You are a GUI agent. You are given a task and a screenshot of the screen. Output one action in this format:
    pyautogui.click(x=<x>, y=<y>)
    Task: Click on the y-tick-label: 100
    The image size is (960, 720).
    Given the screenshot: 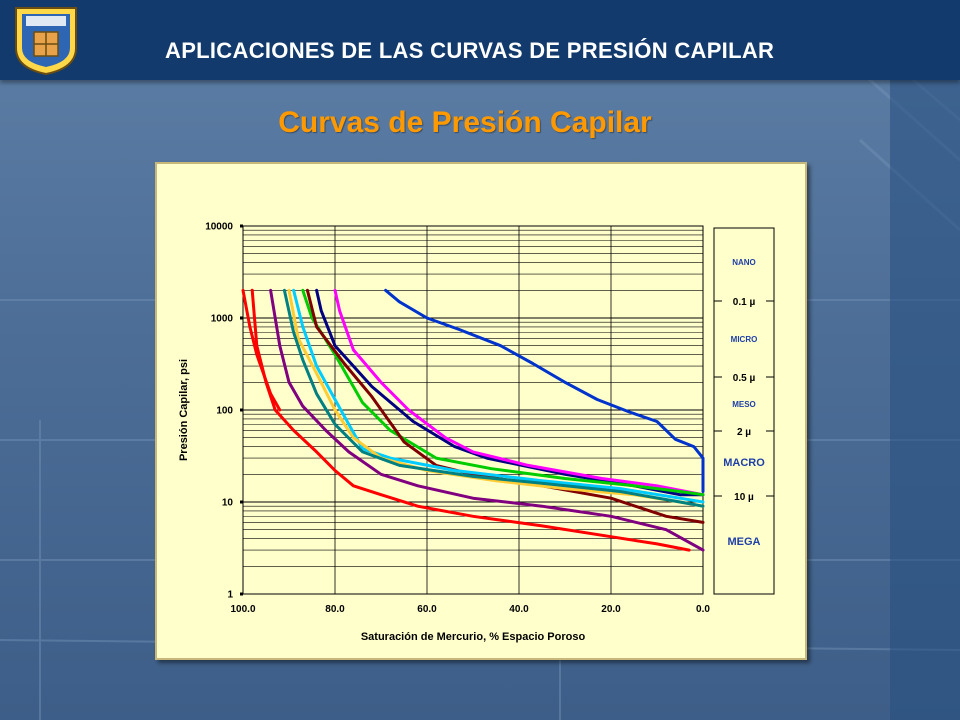 What is the action you would take?
    pyautogui.click(x=224, y=411)
    